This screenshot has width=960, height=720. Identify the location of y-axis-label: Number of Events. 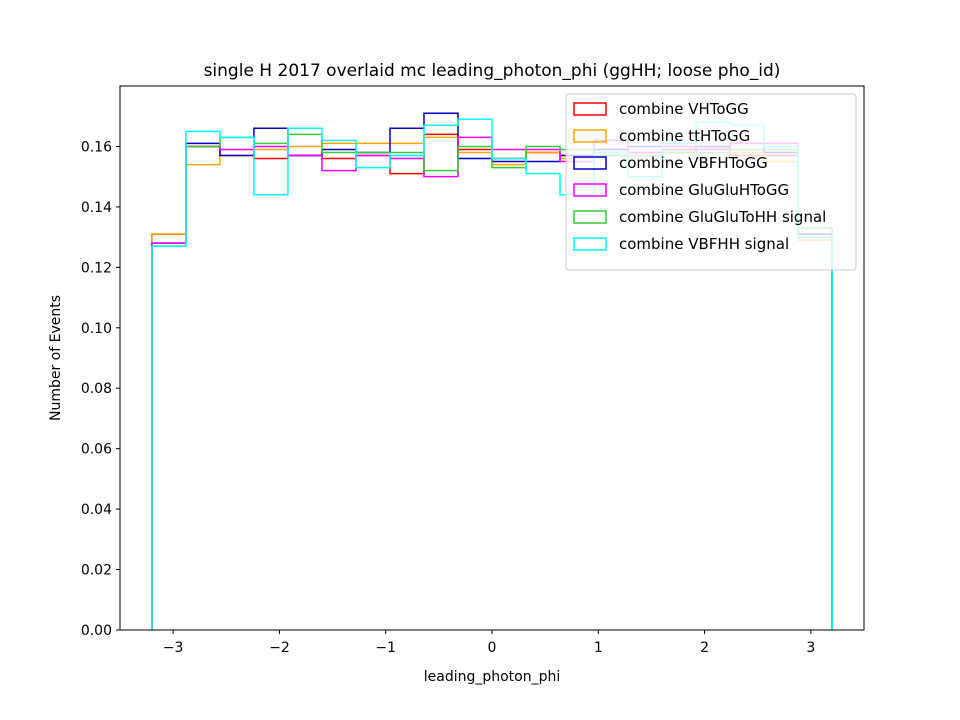
(56, 358).